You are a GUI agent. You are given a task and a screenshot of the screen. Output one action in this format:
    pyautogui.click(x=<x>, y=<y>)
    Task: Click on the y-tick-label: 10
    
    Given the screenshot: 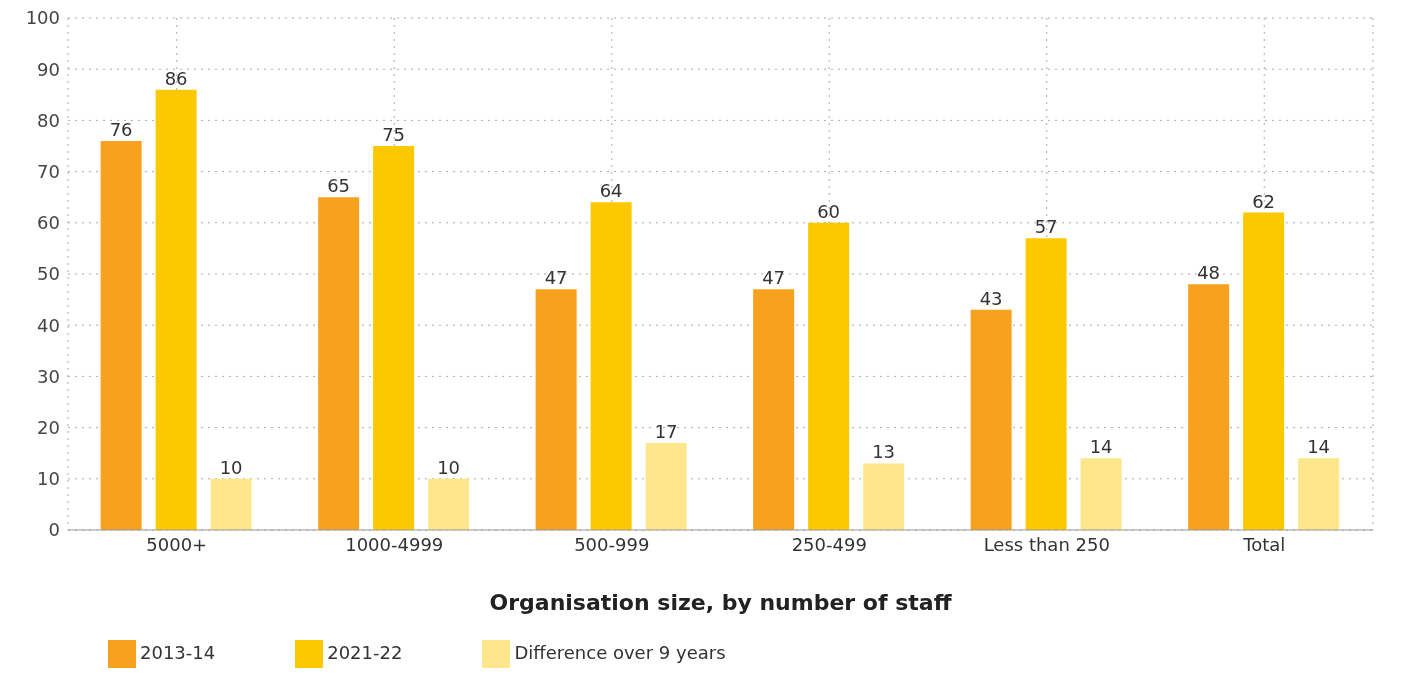 What is the action you would take?
    pyautogui.click(x=48, y=479)
    